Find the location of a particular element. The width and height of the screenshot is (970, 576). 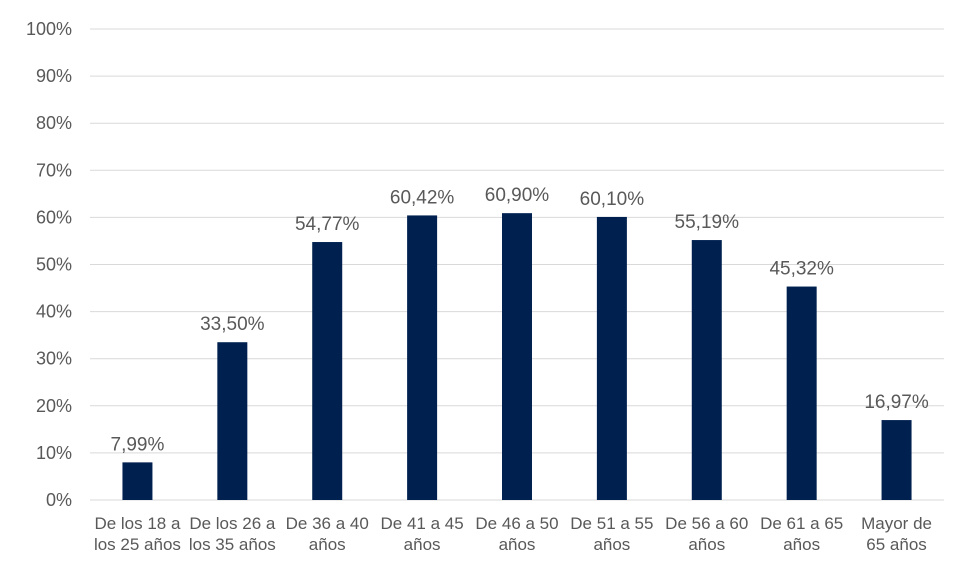

y-tick-label: 20% is located at coordinates (54, 406).